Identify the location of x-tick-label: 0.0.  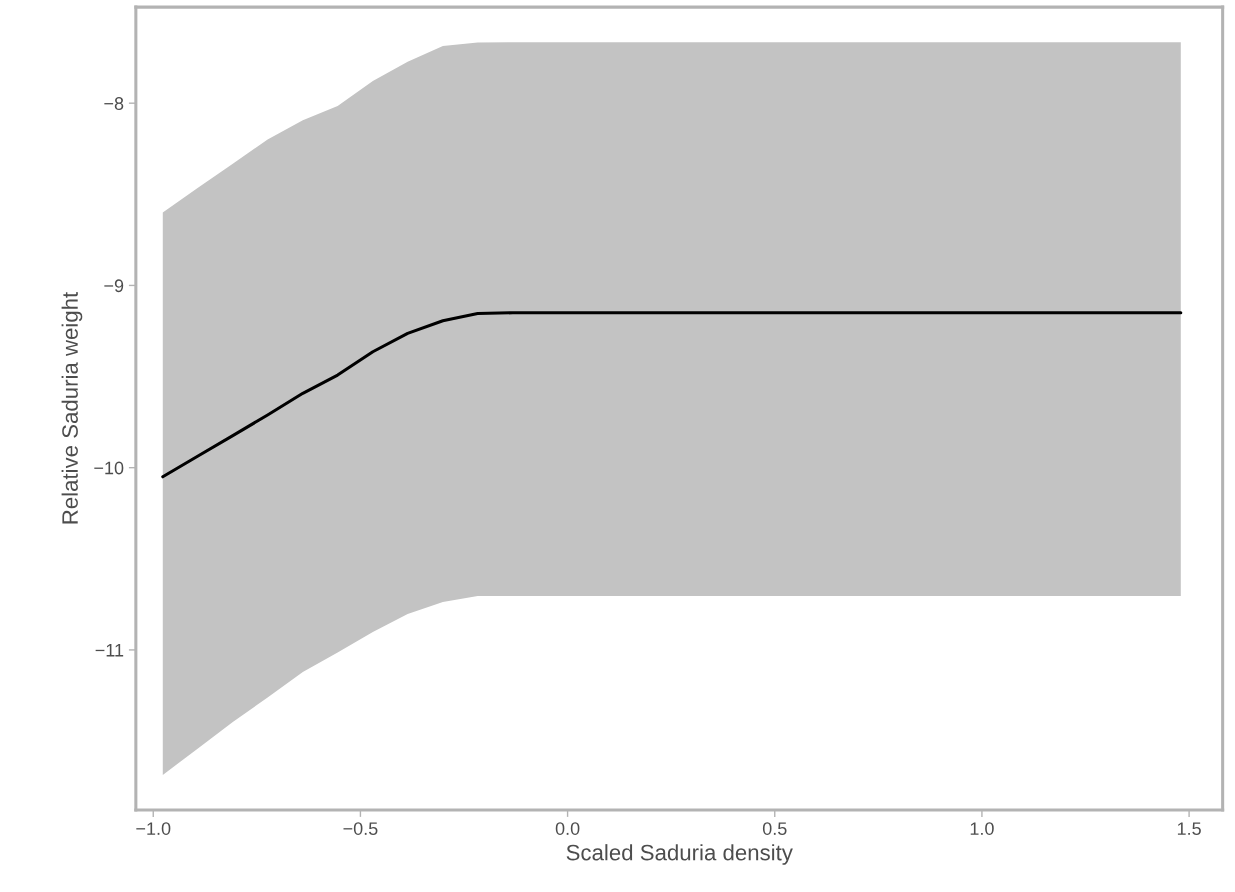
(567, 828).